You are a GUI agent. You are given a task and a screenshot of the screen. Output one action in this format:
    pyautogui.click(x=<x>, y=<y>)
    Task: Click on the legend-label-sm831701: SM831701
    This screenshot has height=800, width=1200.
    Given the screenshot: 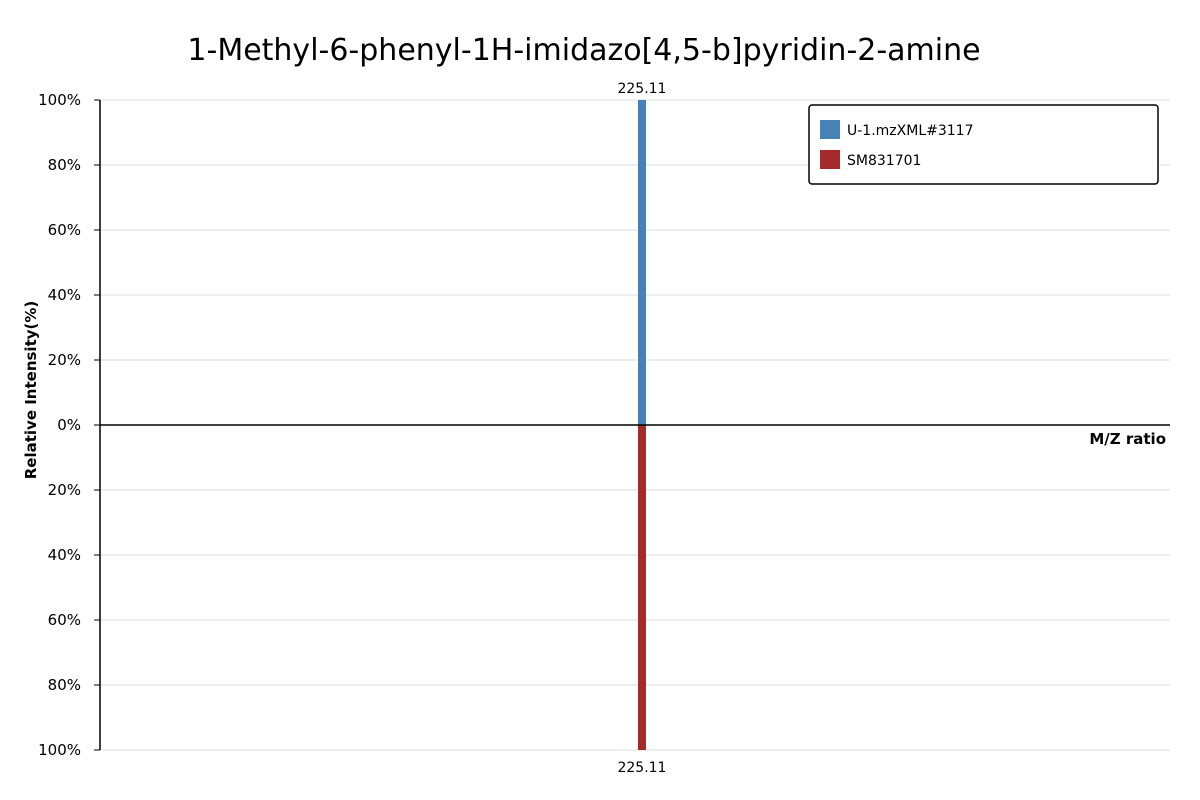 What is the action you would take?
    pyautogui.click(x=884, y=161)
    